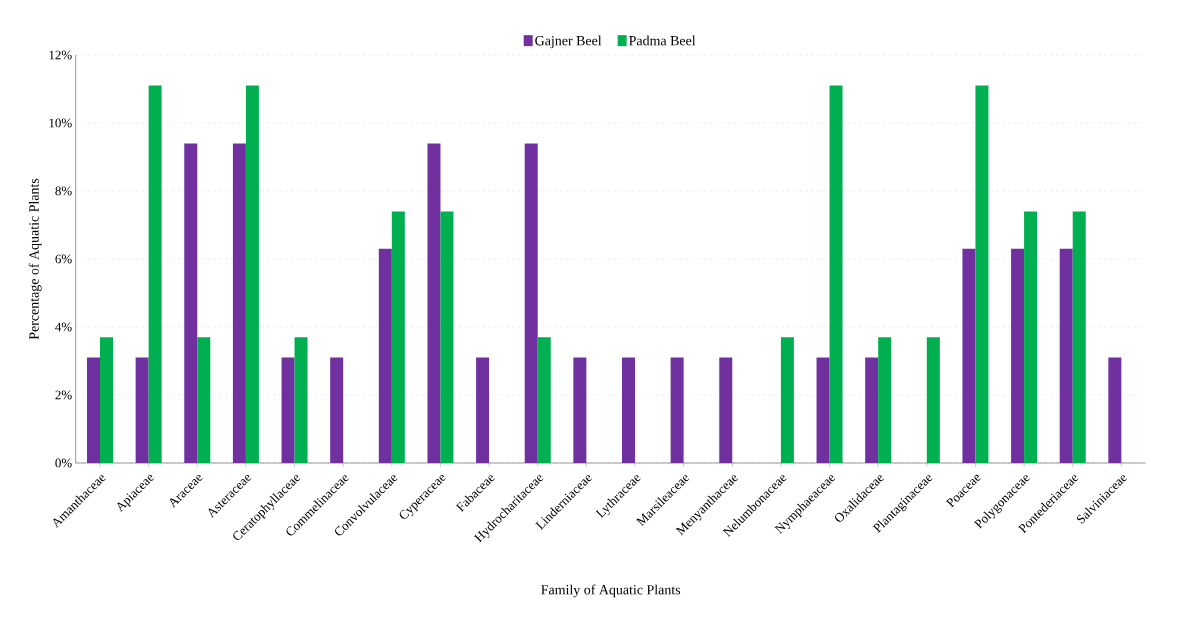  I want to click on y-tick-label: 12%, so click(60, 55).